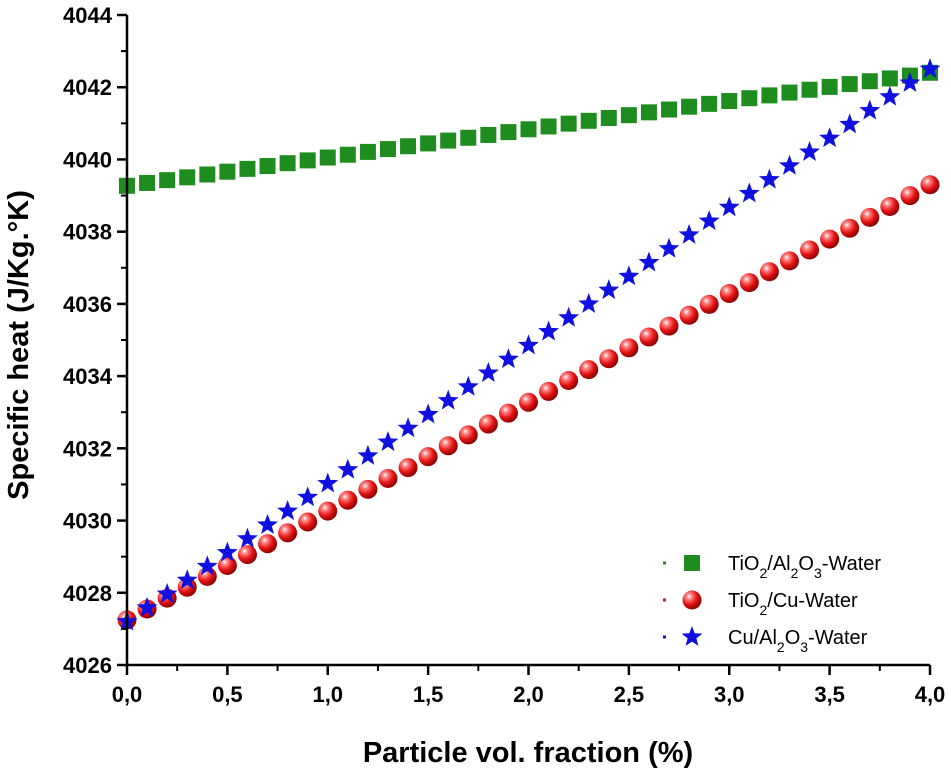  I want to click on x-tick-label: 1,5, so click(428, 694).